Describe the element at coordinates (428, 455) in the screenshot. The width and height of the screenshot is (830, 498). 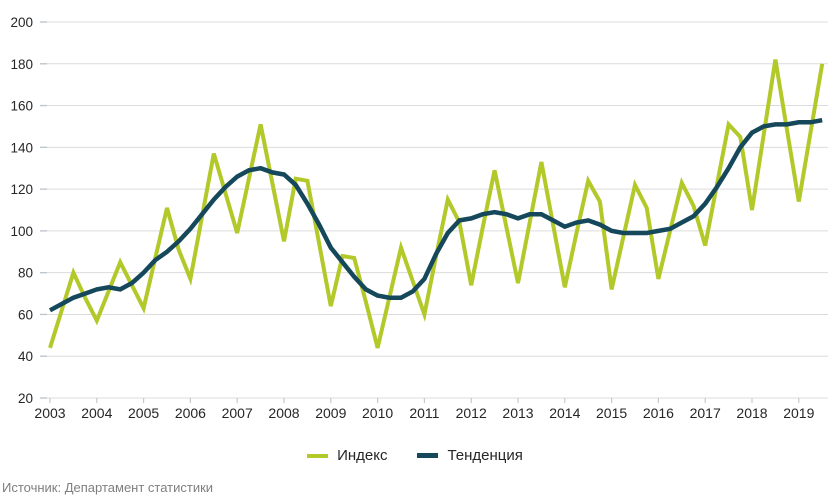
I see `legend-swatch-trend` at that location.